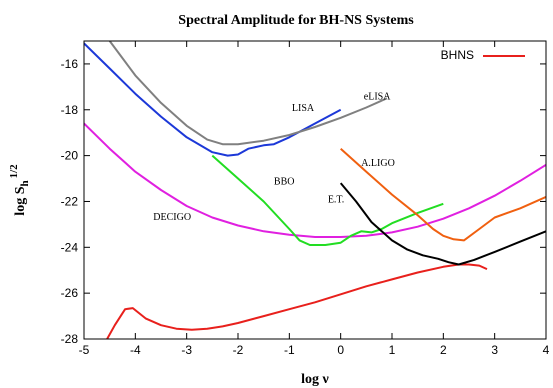  I want to click on x-tick-label: 3, so click(494, 350).